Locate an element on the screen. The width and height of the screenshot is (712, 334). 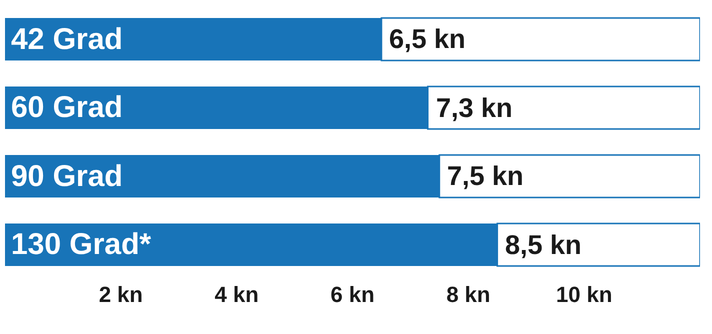
x-tick-label: 10 kn is located at coordinates (584, 294).